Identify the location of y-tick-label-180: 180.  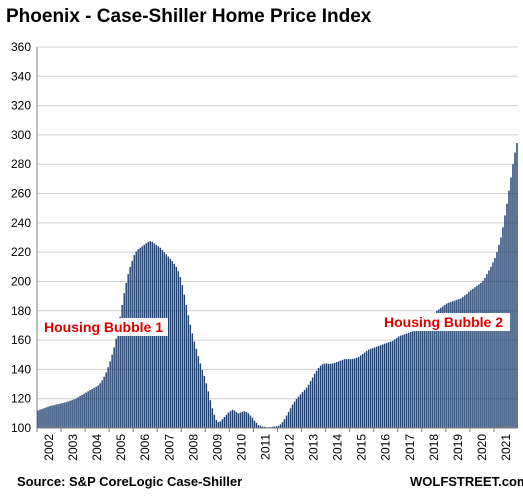
(21, 311).